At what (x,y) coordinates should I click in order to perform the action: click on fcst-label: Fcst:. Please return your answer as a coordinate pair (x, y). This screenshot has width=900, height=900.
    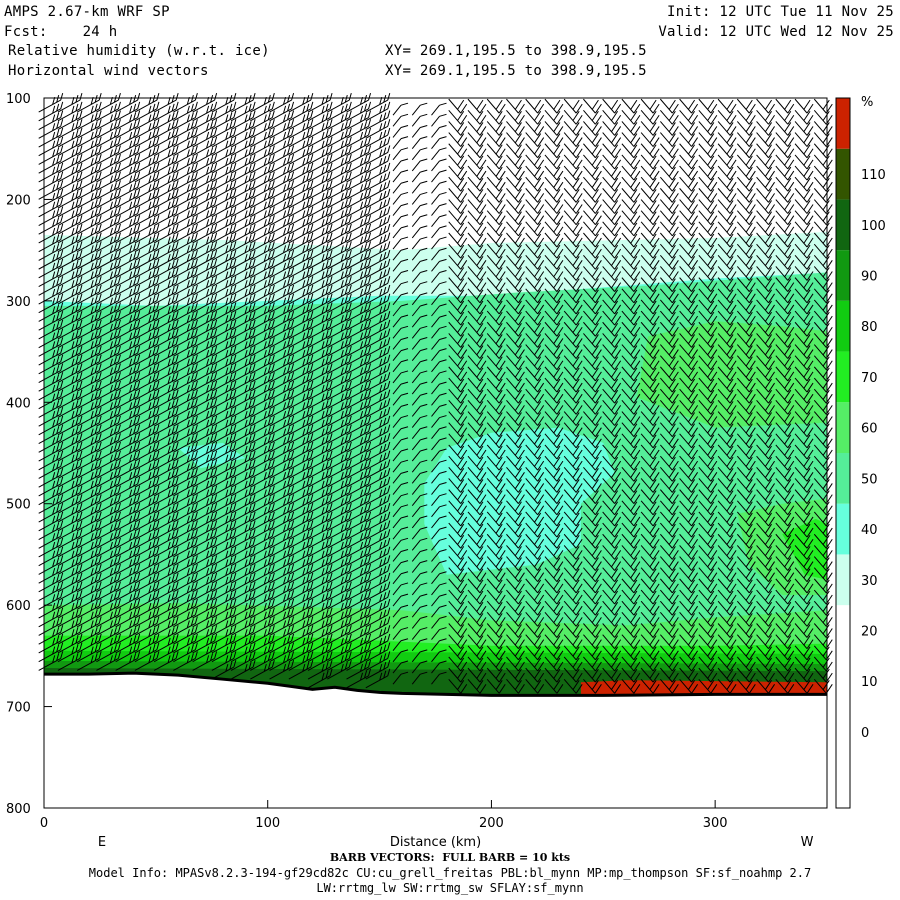
    Looking at the image, I should click on (26, 32).